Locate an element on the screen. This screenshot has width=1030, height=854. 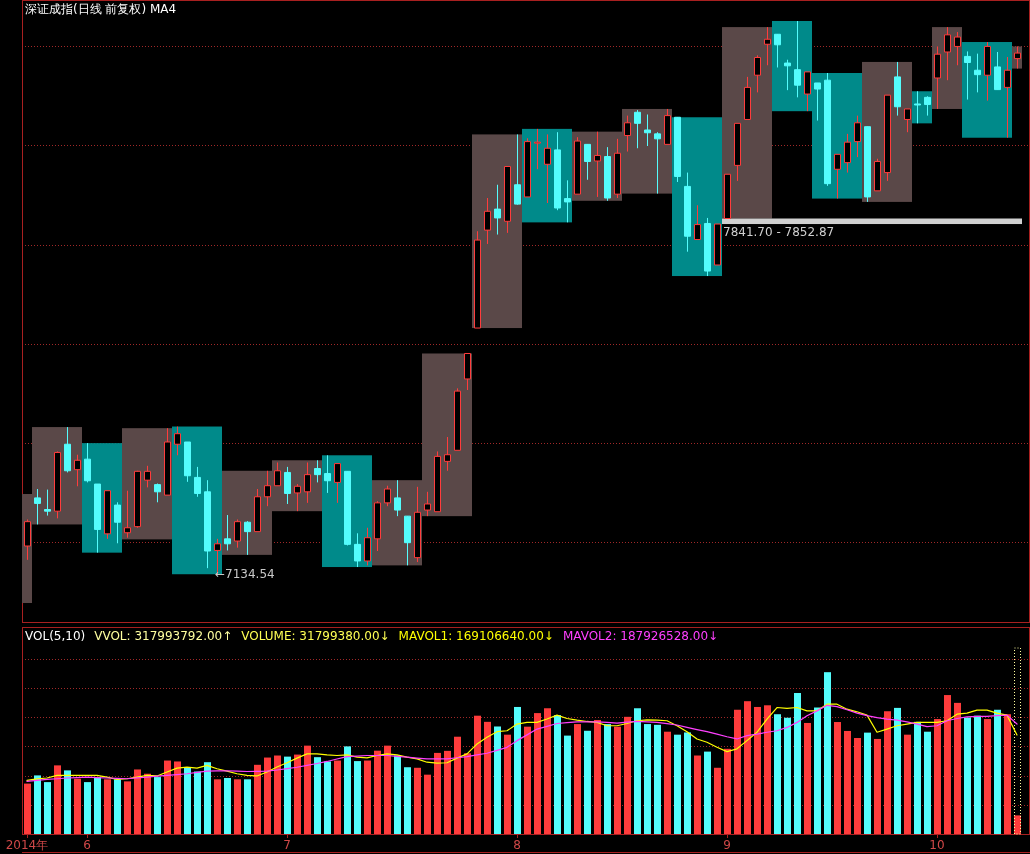
x-tick-label: 2014年 is located at coordinates (27, 845).